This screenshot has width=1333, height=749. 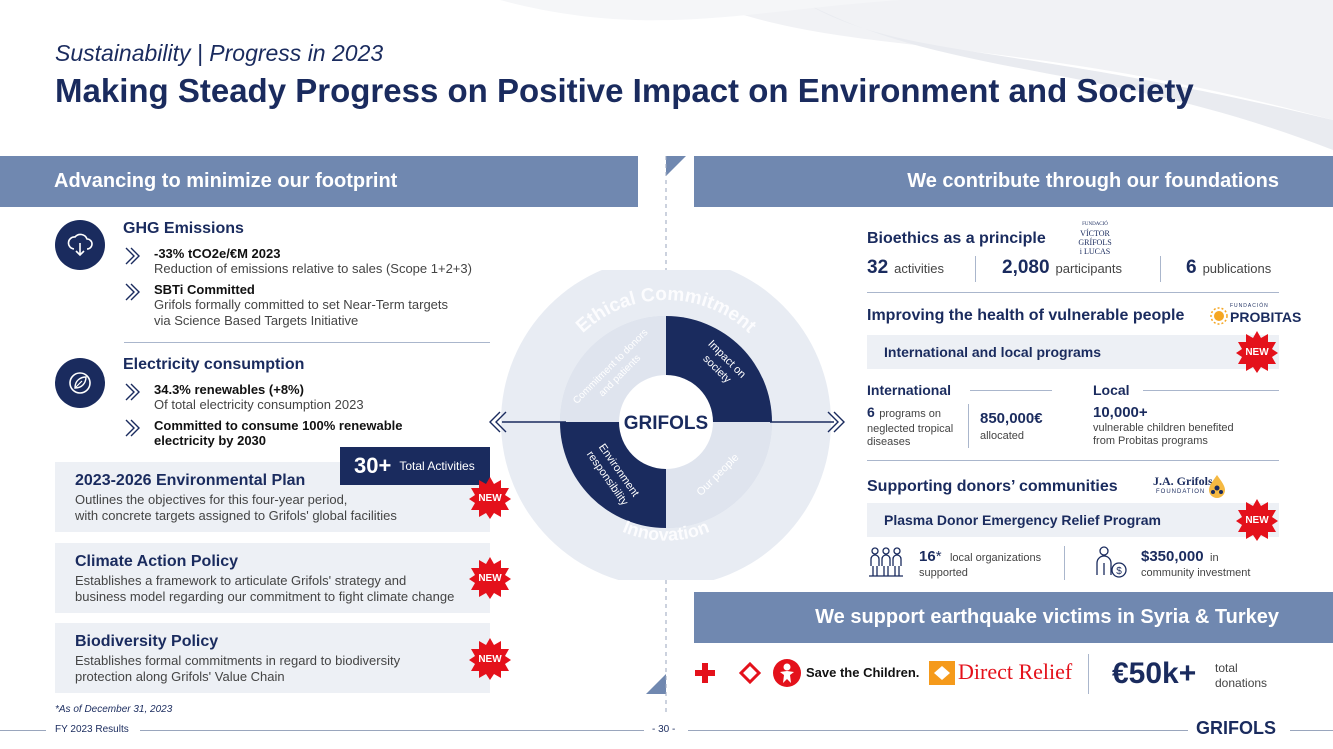 I want to click on plasma-donor-program-box: Plasma Donor Emergency Relief Program, so click(x=1073, y=520).